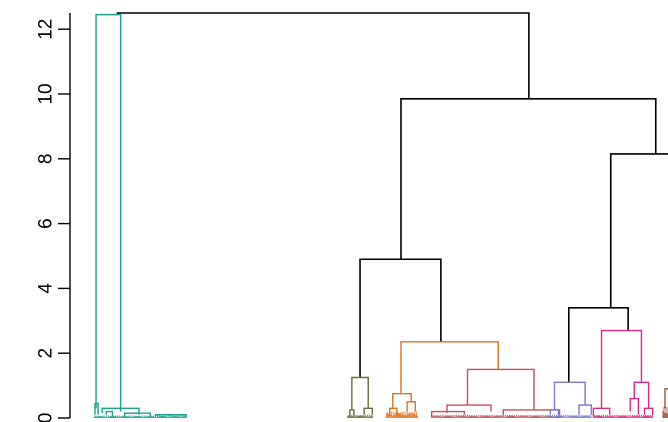 Image resolution: width=668 pixels, height=422 pixels. Describe the element at coordinates (46, 29) in the screenshot. I see `y-tick-label: 12` at that location.